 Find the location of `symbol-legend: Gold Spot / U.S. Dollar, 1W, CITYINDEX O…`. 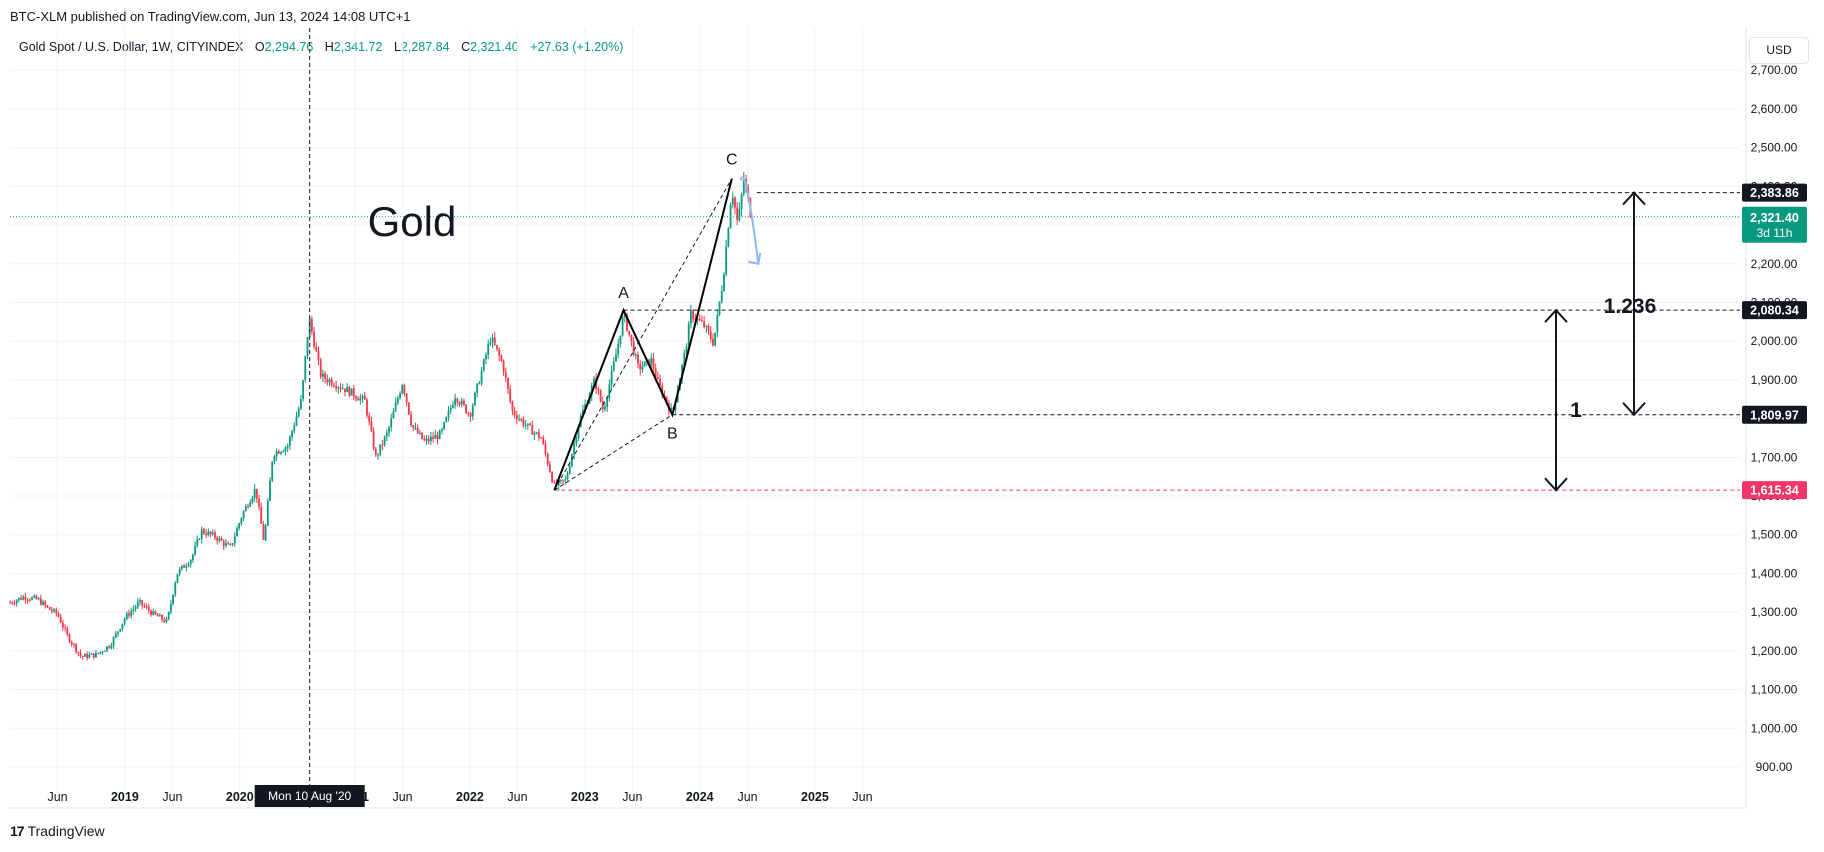

symbol-legend: Gold Spot / U.S. Dollar, 1W, CITYINDEX O… is located at coordinates (321, 47).